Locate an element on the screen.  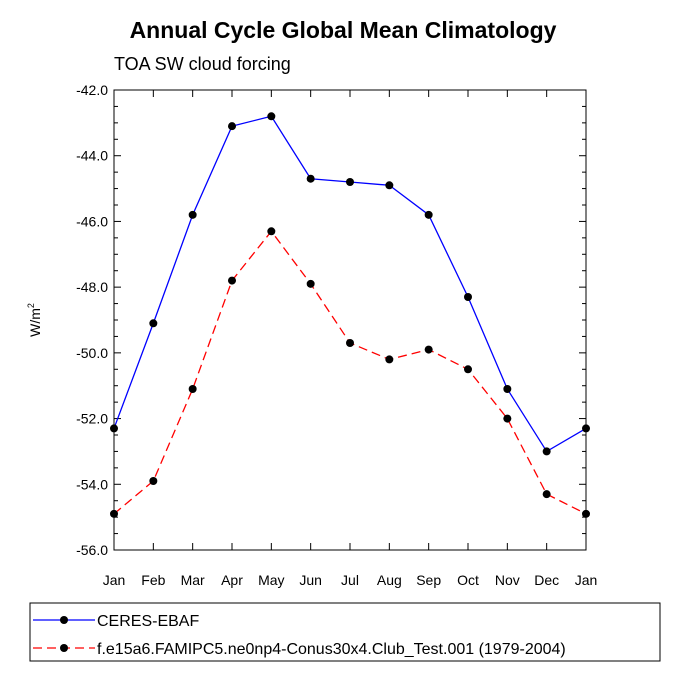
y-tick-label: -44.0 is located at coordinates (92, 156).